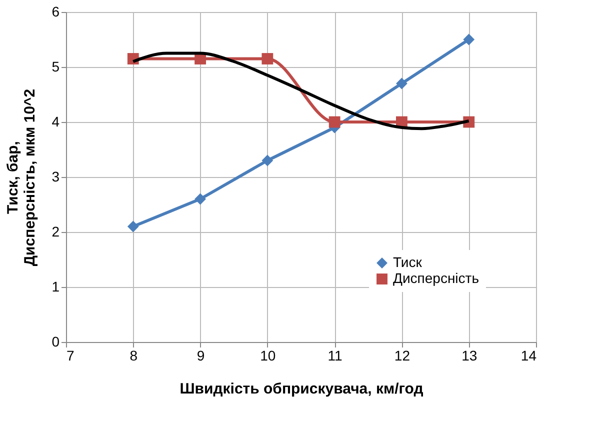  What do you see at coordinates (56, 286) in the screenshot?
I see `y-tick-label: 1` at bounding box center [56, 286].